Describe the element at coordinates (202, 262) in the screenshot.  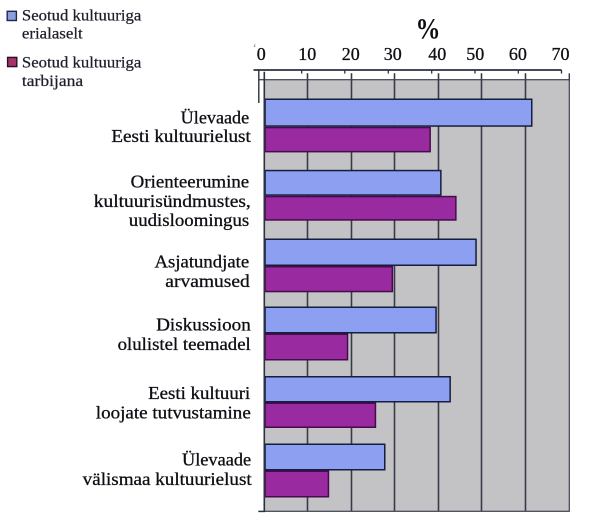
I see `svg-text: Asjatundjate` at that location.